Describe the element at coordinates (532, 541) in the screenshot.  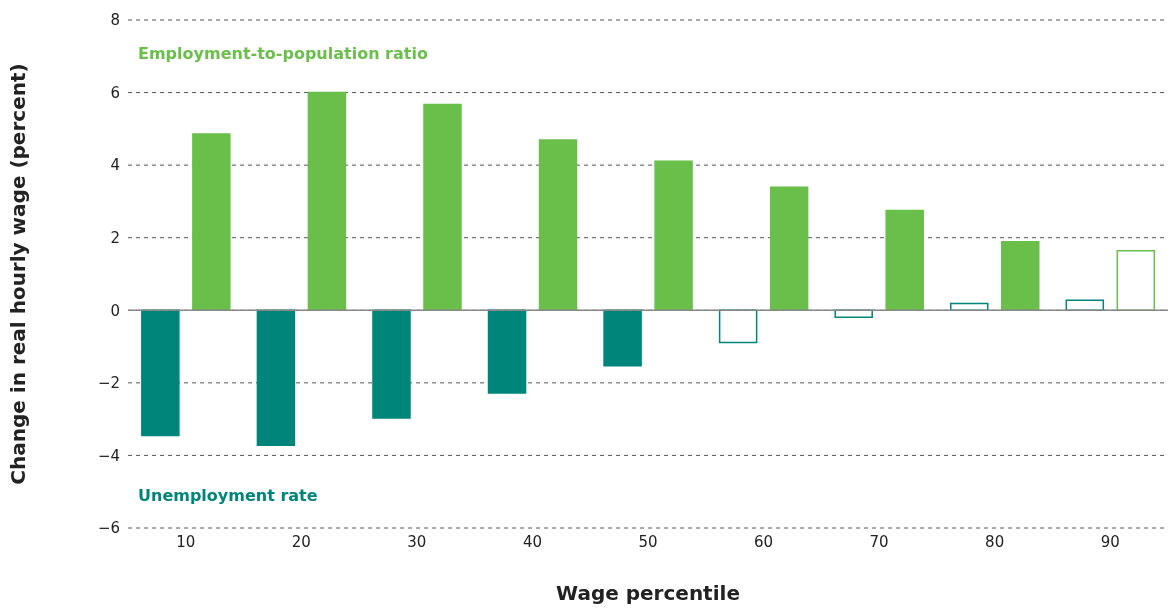
I see `x-tick-label: 40` at that location.